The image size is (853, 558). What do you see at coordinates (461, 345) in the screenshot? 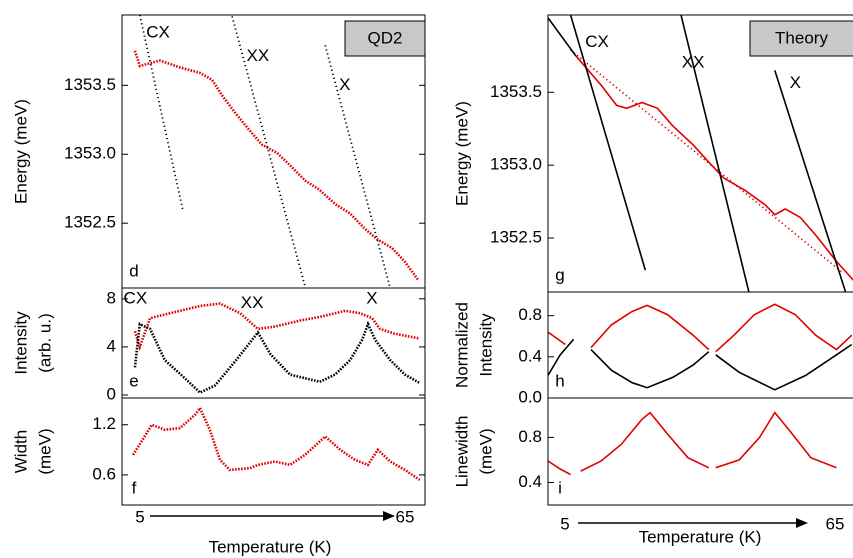
I see `y-axis-label: Normalized` at bounding box center [461, 345].